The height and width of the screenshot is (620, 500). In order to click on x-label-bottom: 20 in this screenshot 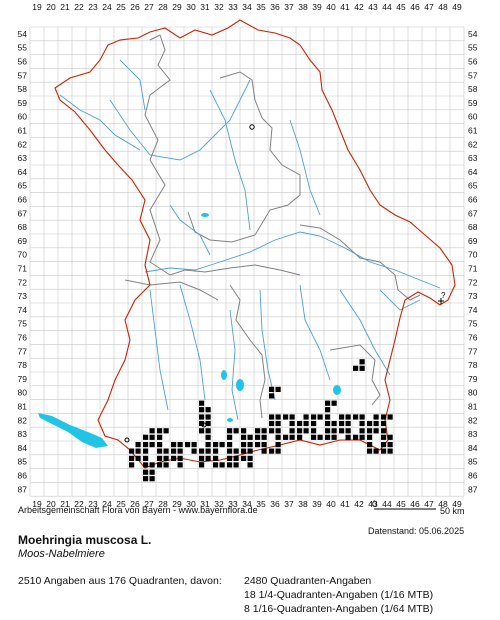, I will do `click(51, 504)`.